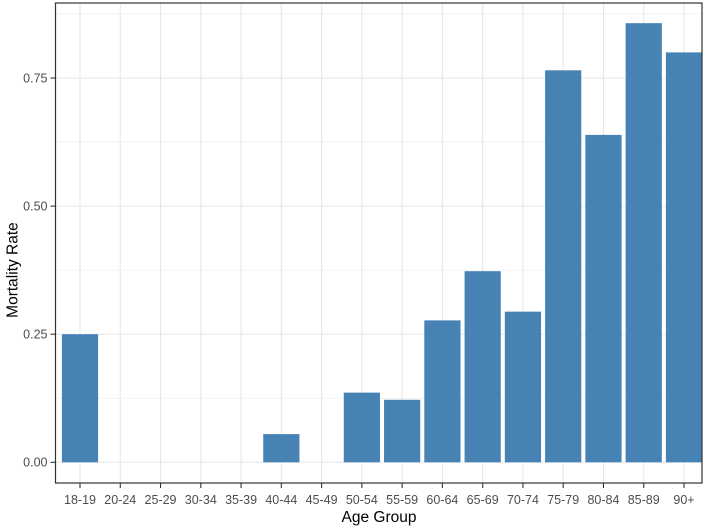 The height and width of the screenshot is (529, 709). Describe the element at coordinates (120, 500) in the screenshot. I see `x-tick-label: 20-24` at that location.